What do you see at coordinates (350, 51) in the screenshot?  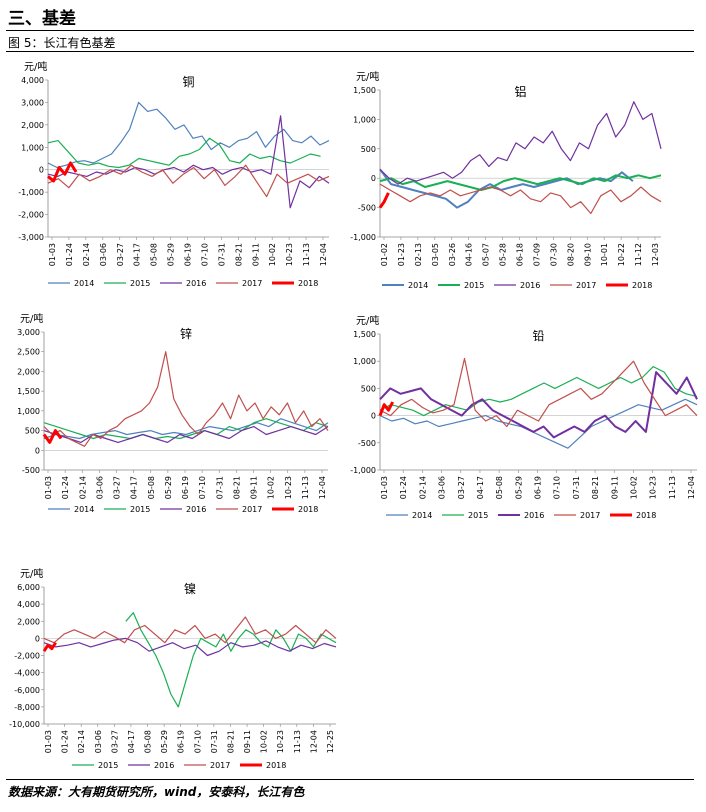 I see `figure-divider` at bounding box center [350, 51].